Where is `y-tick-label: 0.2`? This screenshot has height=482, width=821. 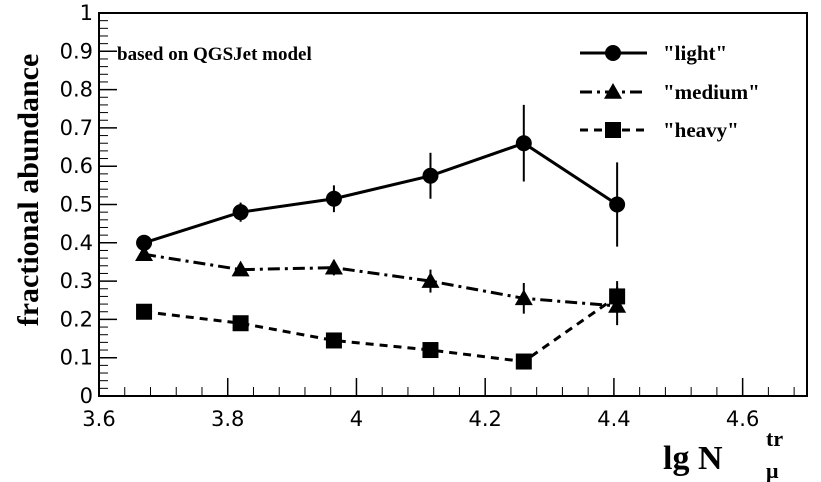 y-tick-label: 0.2 is located at coordinates (76, 319).